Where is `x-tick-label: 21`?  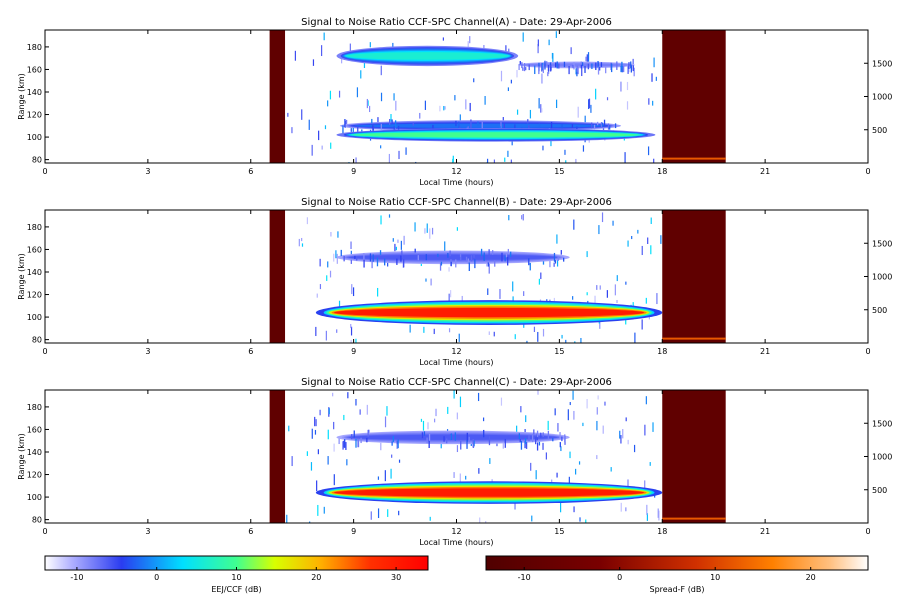
x-tick-label: 21 is located at coordinates (765, 171).